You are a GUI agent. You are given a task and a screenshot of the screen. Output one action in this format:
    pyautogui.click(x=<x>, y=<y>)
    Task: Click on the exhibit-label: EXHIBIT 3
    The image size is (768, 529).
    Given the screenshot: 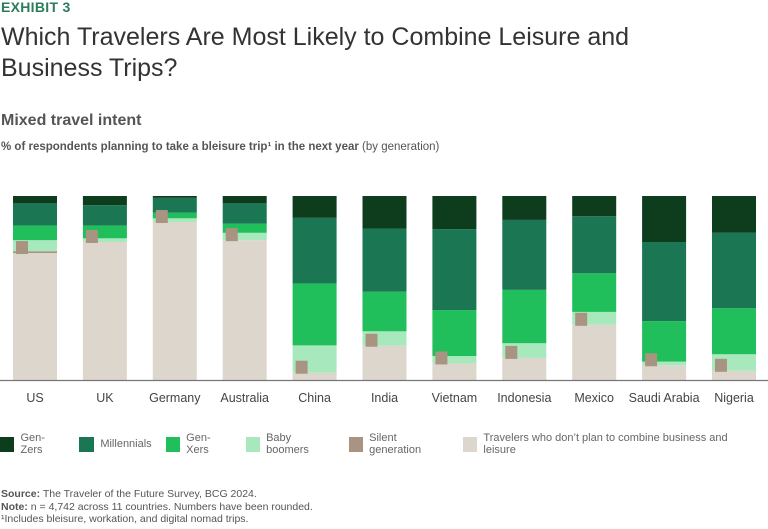 What is the action you would take?
    pyautogui.click(x=36, y=7)
    